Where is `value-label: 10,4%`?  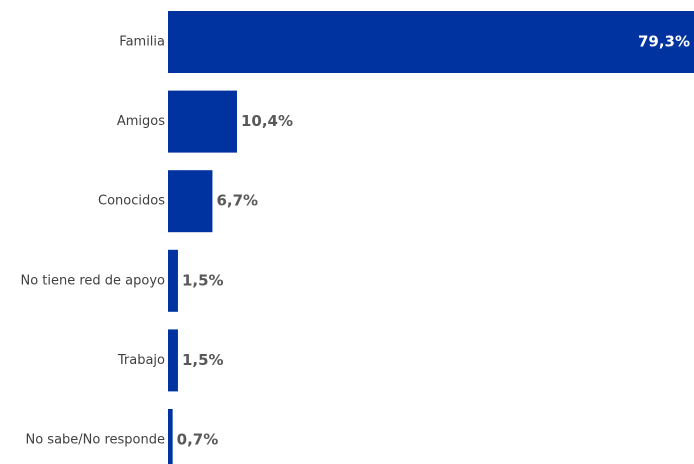
value-label: 10,4% is located at coordinates (267, 121).